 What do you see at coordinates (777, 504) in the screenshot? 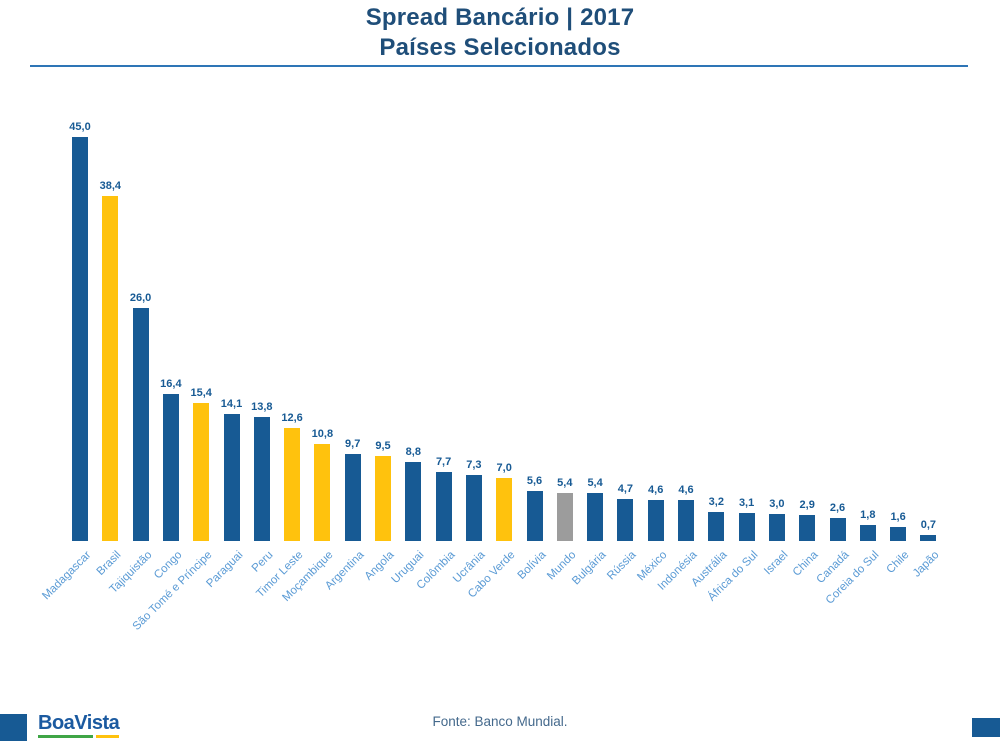
I see `bar-value-label: 3,0` at bounding box center [777, 504].